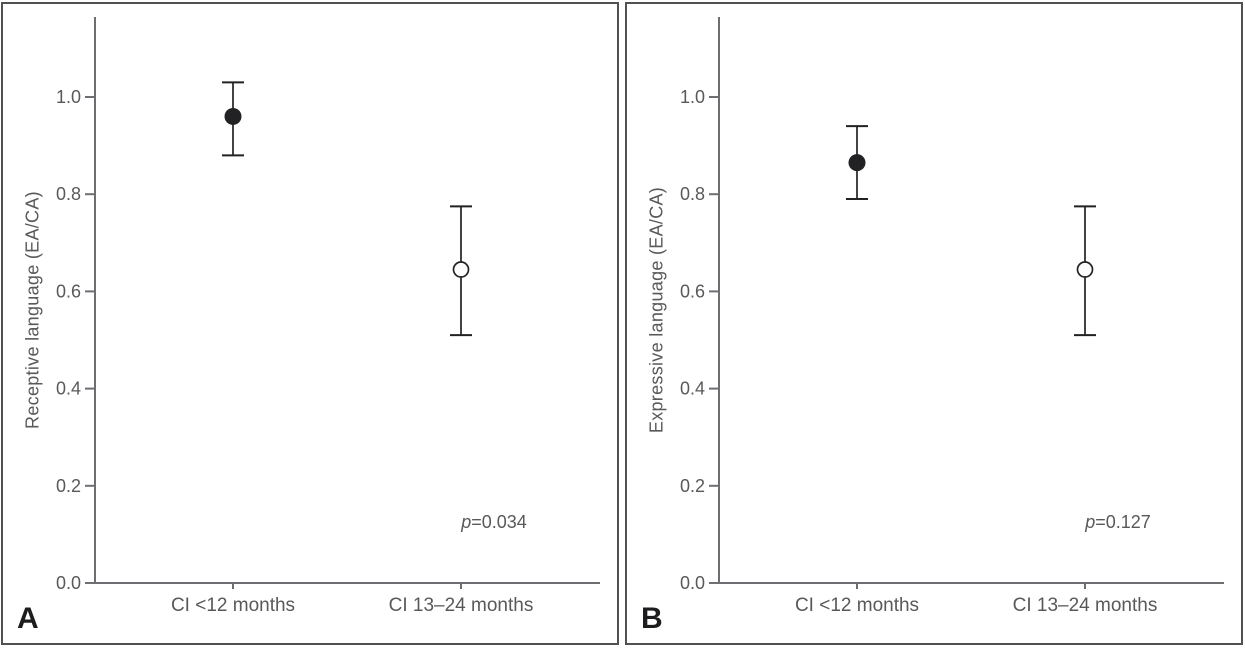  What do you see at coordinates (1123, 522) in the screenshot?
I see `p-value-text-b: =0.127` at bounding box center [1123, 522].